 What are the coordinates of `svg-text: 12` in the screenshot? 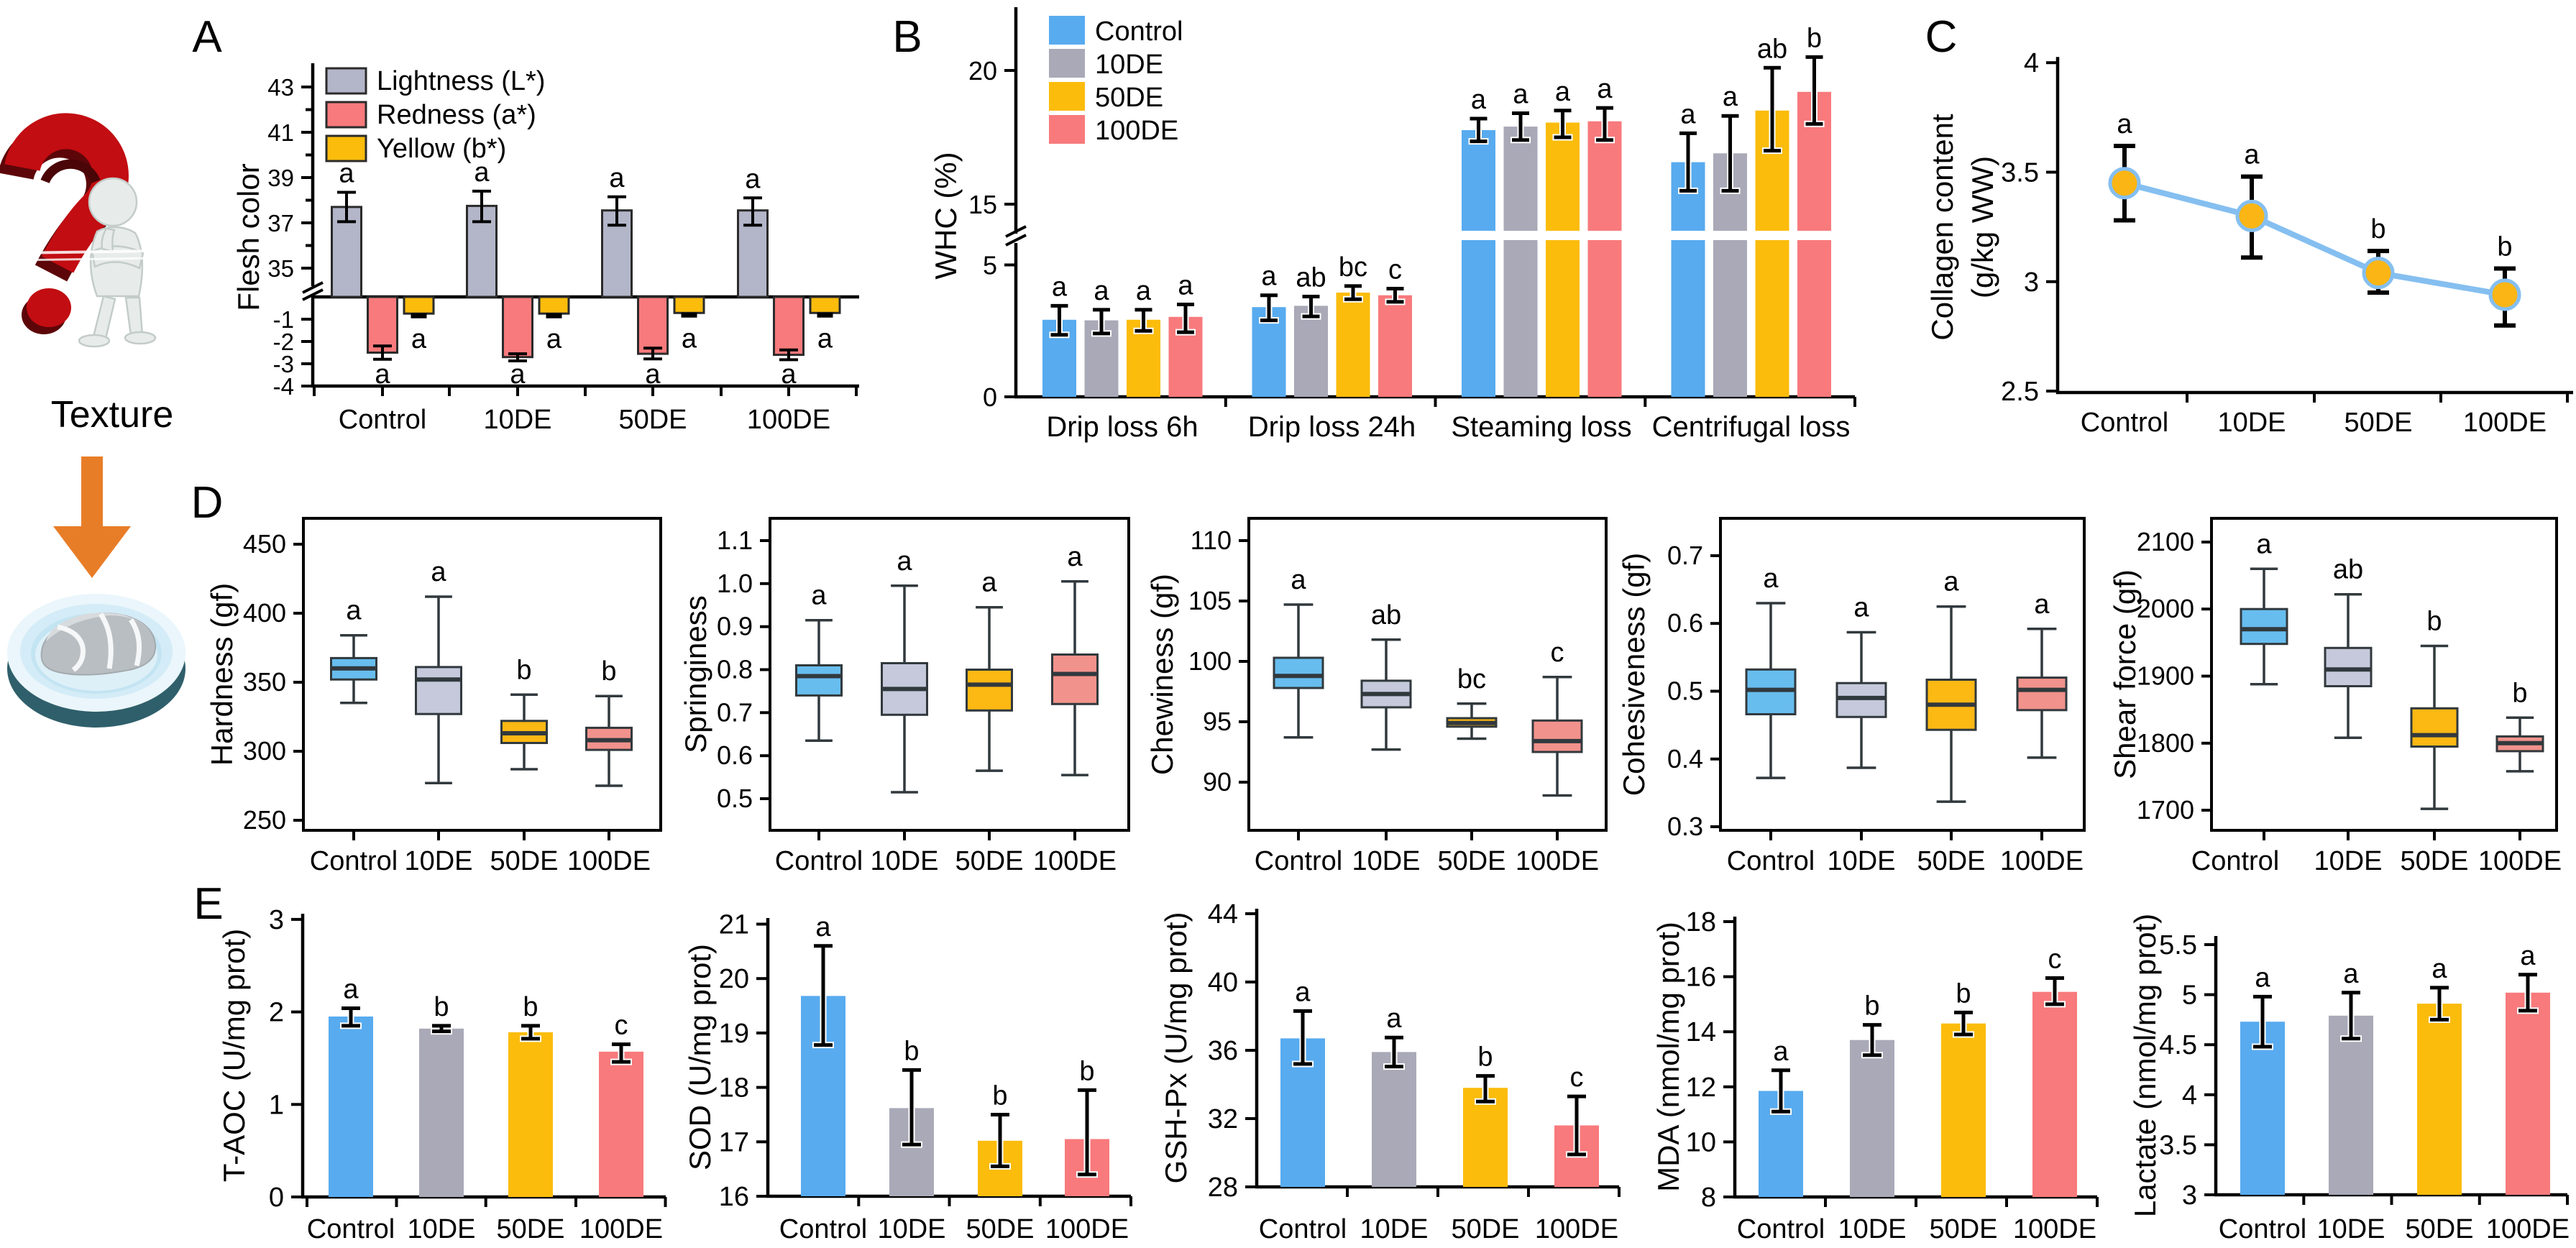 It's located at (1701, 1088).